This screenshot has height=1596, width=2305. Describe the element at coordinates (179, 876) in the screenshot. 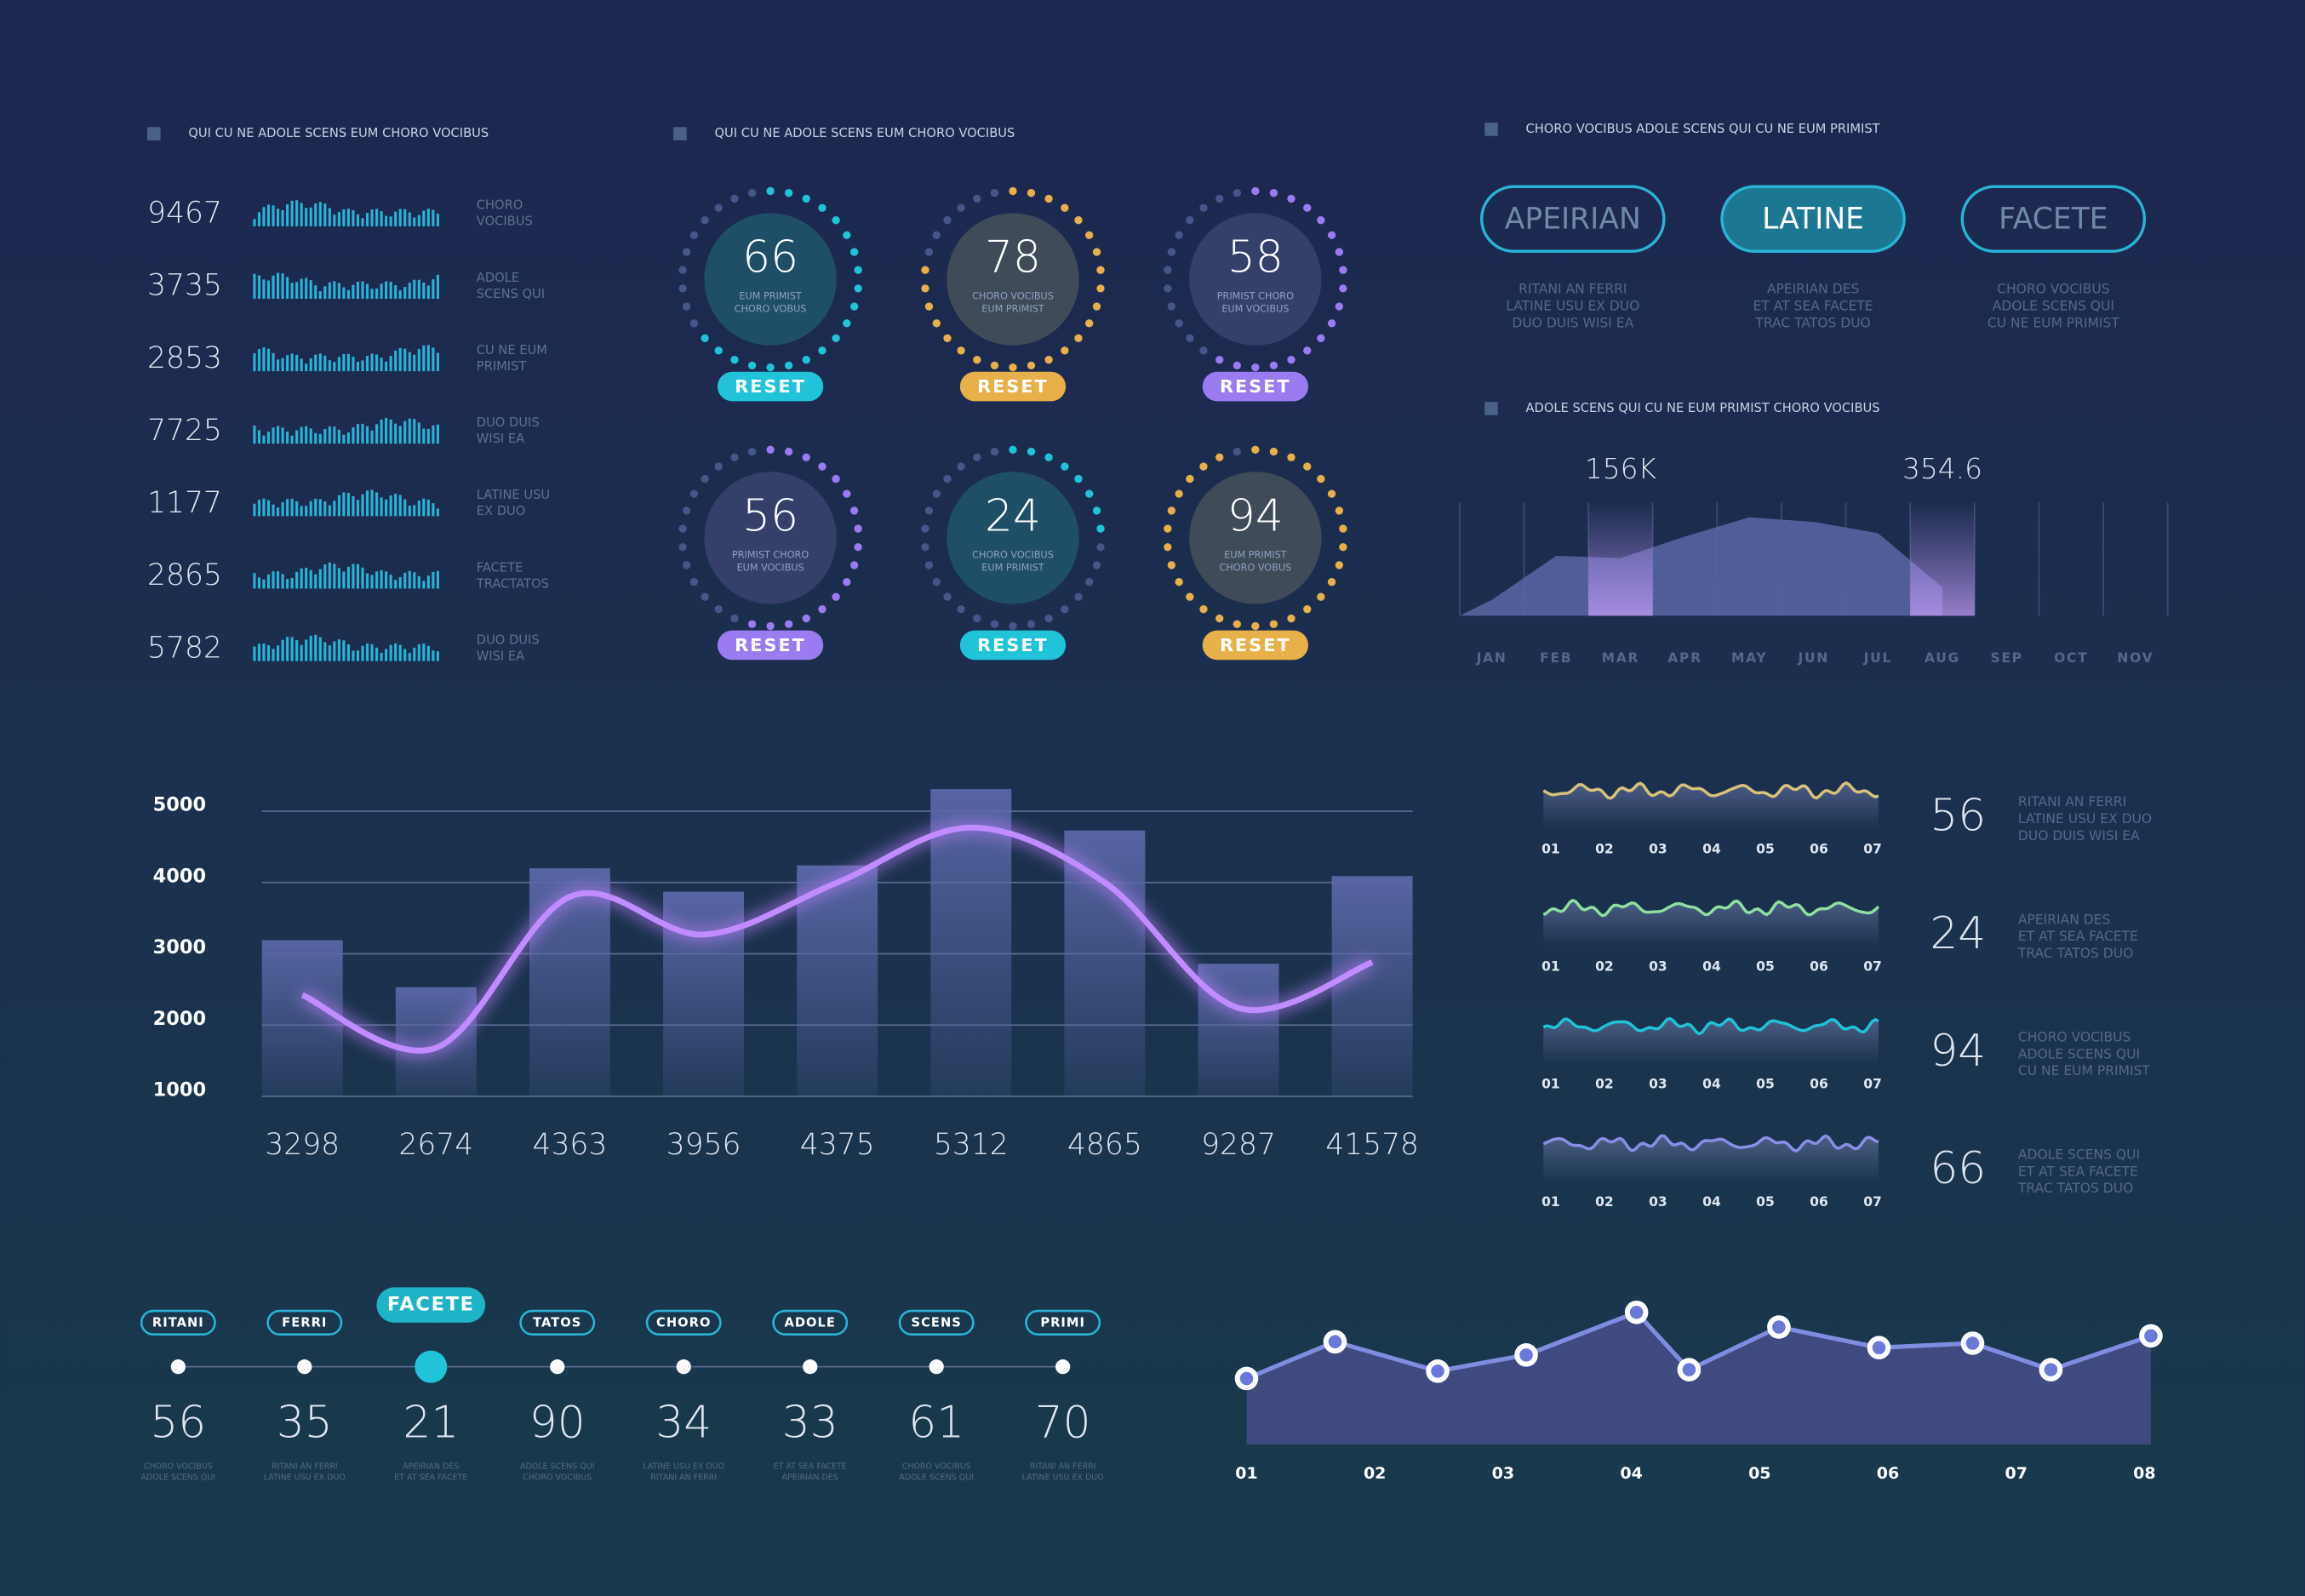

I see `y-tick-label: 4000` at that location.